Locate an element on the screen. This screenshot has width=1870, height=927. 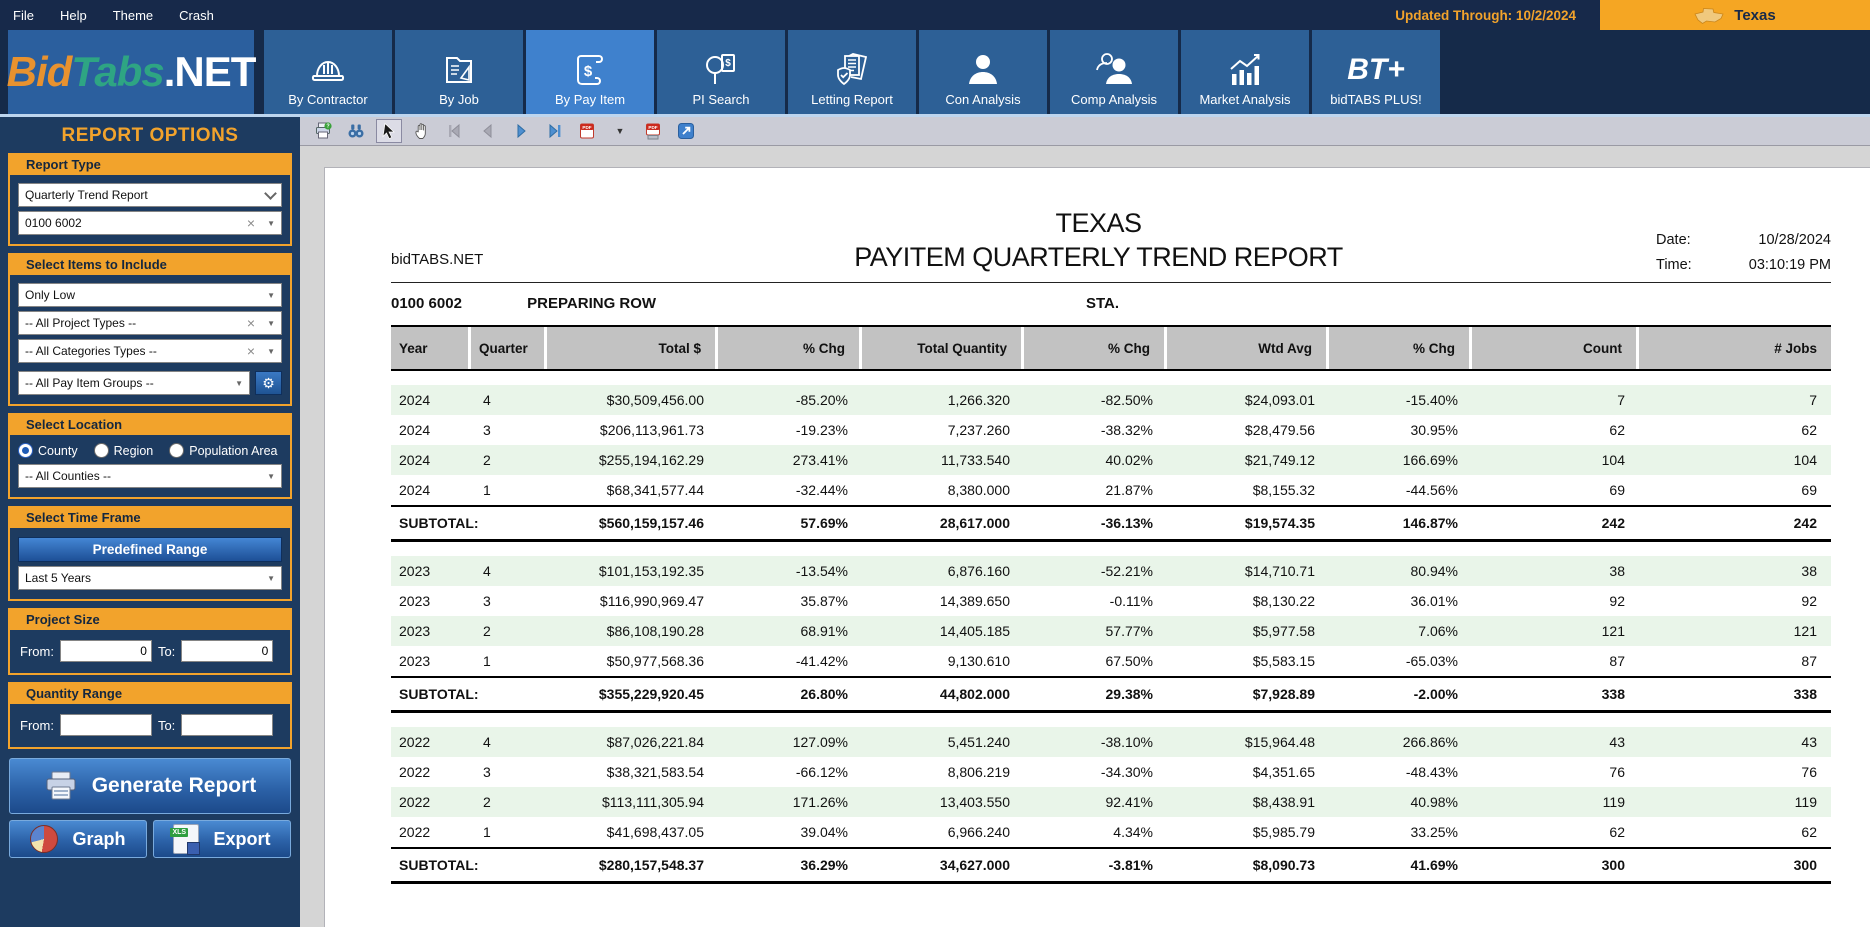
pay-item-groups-select: -- All Pay Item Groups -- ▼ is located at coordinates (134, 383).